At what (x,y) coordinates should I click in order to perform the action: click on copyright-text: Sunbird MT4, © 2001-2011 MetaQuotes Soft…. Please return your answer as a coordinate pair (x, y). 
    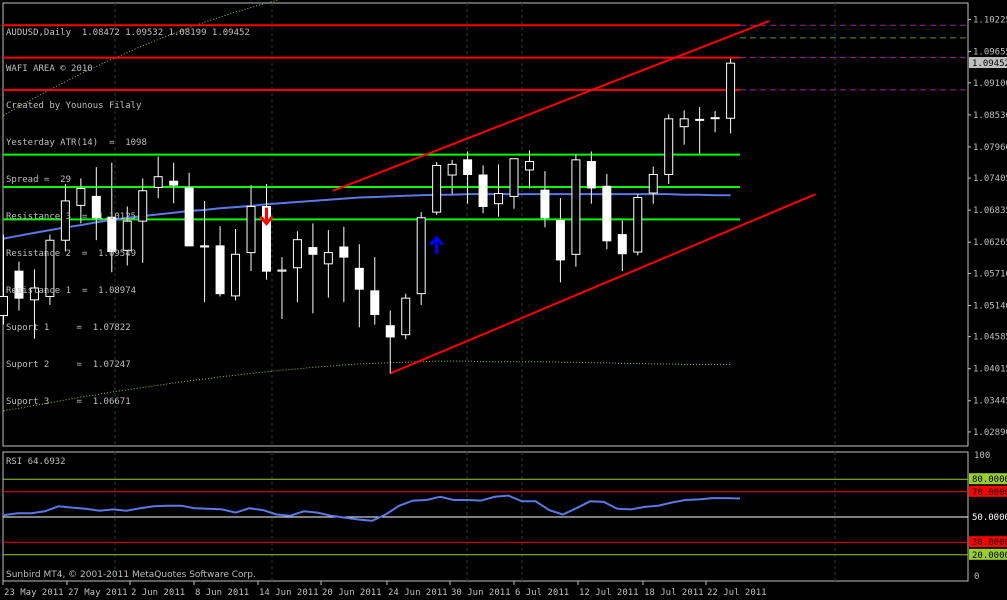
    Looking at the image, I should click on (131, 575).